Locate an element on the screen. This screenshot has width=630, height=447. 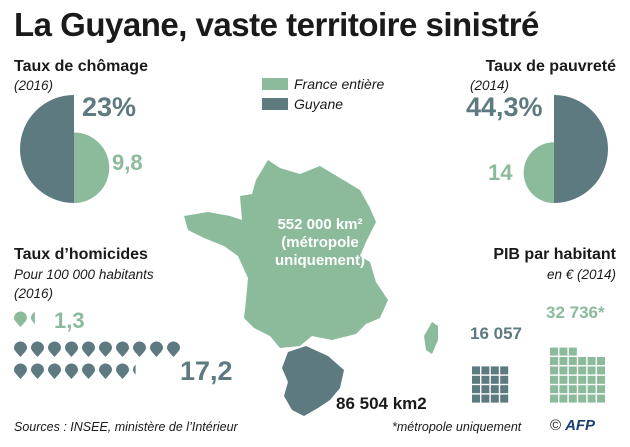
france-map-shape is located at coordinates (286, 254).